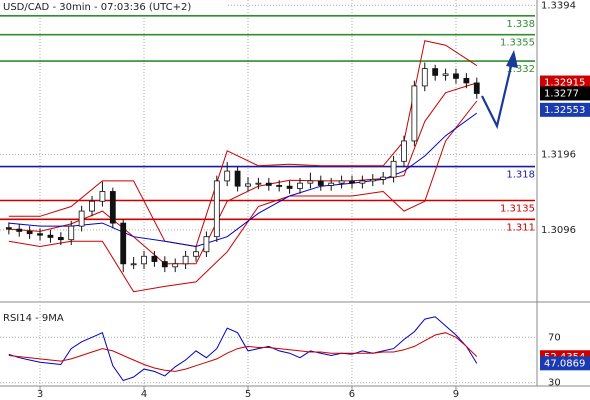 The height and width of the screenshot is (400, 590). Describe the element at coordinates (558, 230) in the screenshot. I see `y-tick-label: 1.3096` at that location.